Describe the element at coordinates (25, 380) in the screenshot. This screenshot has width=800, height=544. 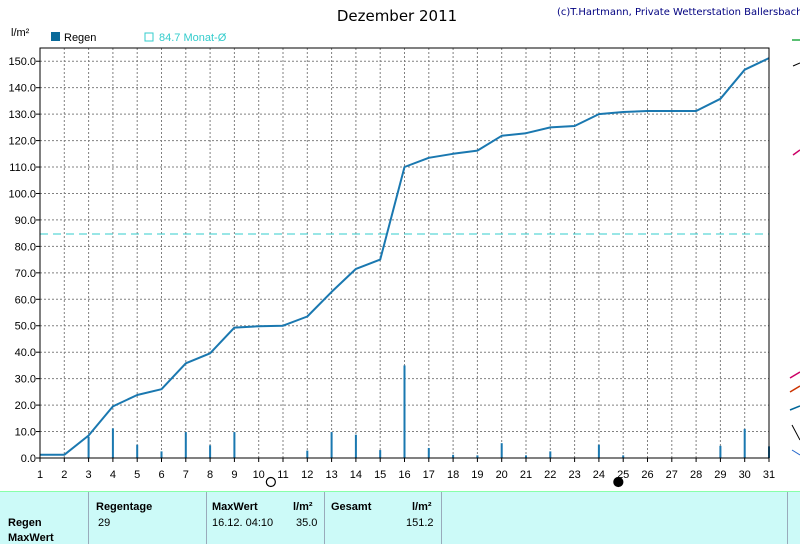
I see `y-tick-label: 30.0` at that location.